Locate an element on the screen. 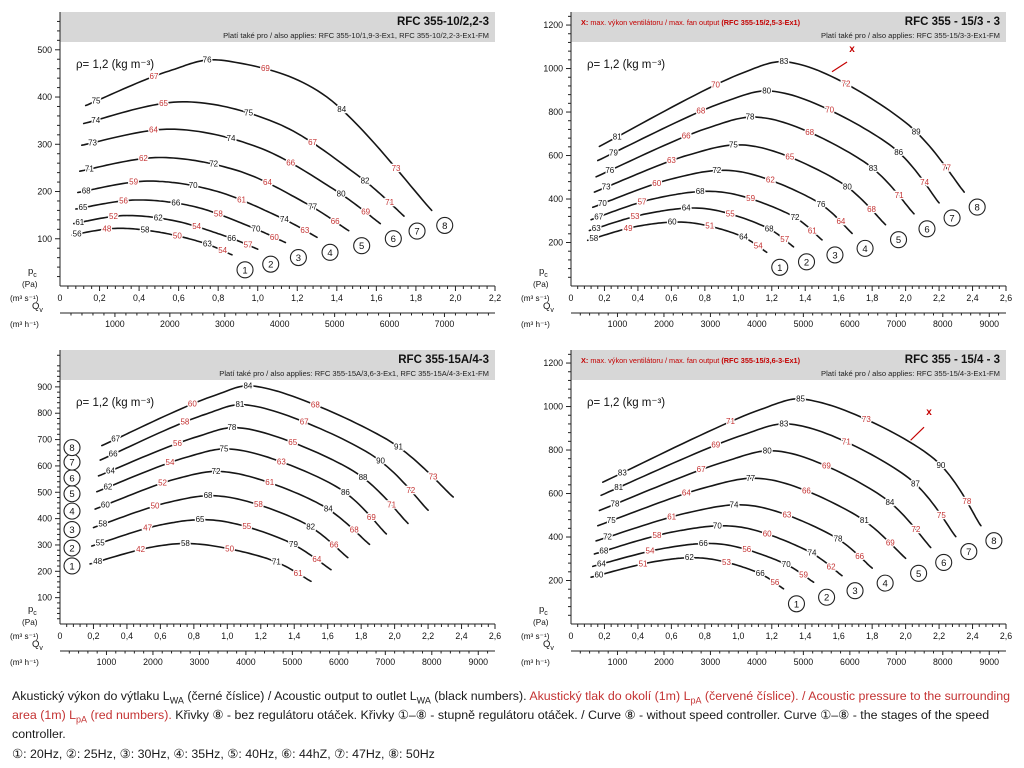  curve-badge-4: 4 is located at coordinates (72, 511).